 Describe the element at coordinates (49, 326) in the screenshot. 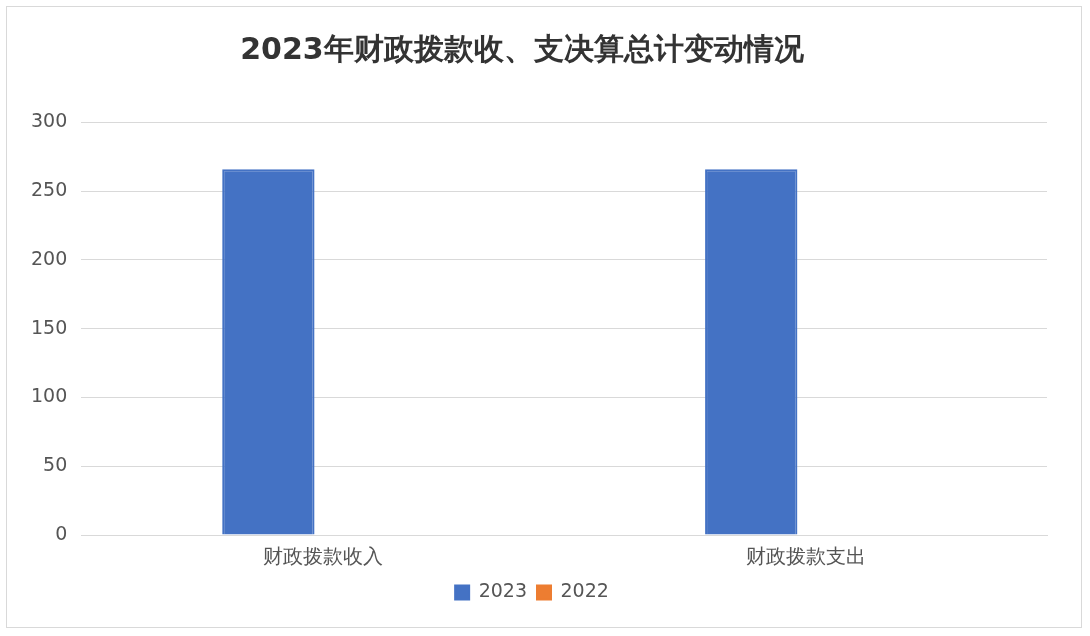

I see `y-tick-label: 150` at that location.